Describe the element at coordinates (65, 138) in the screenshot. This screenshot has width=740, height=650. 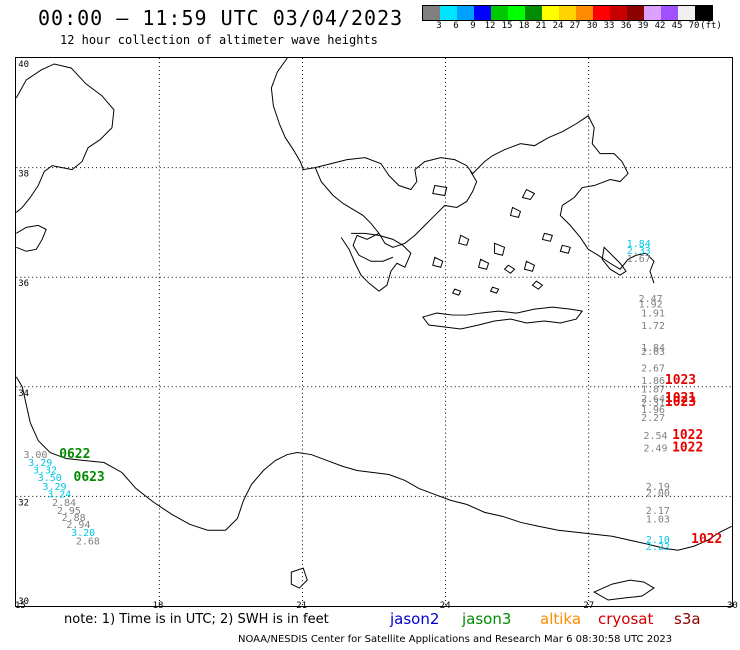
I see `italy-coastline` at that location.